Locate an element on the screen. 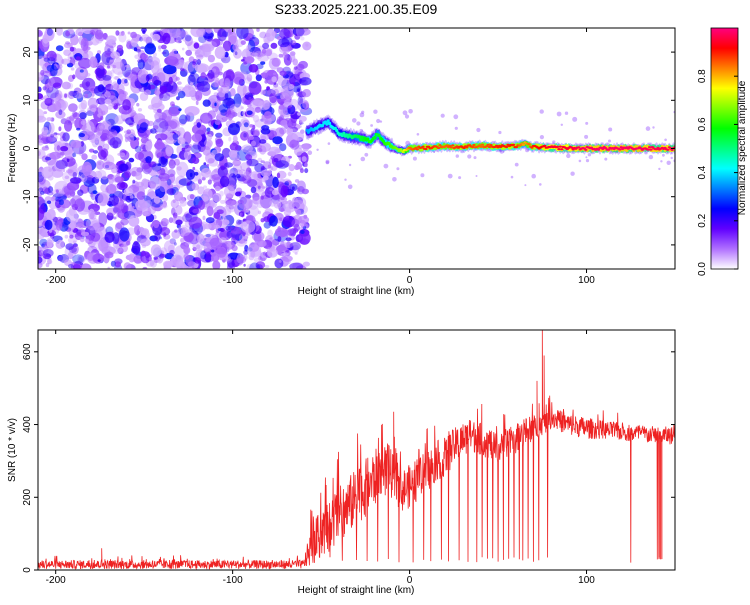 The height and width of the screenshot is (605, 750). colorbar-tick-label: 0.6 is located at coordinates (702, 124).